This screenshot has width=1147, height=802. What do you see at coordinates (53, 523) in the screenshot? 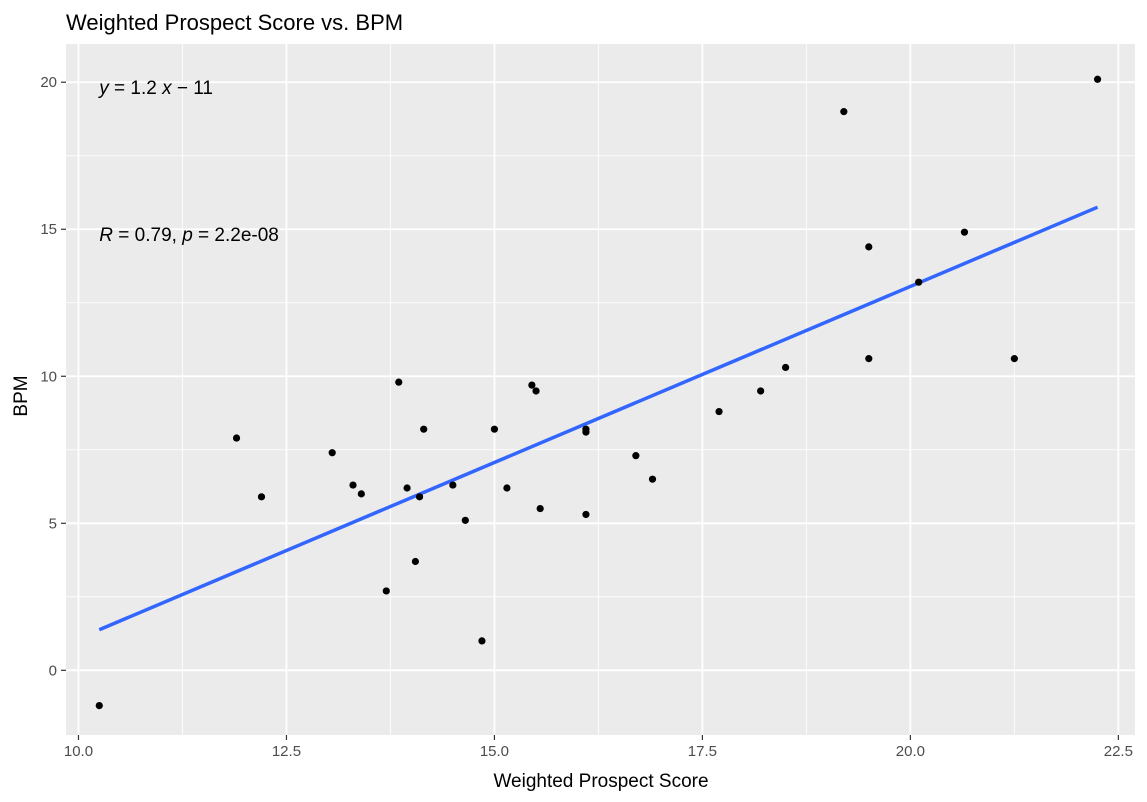
I see `y-tick-label: 5` at bounding box center [53, 523].